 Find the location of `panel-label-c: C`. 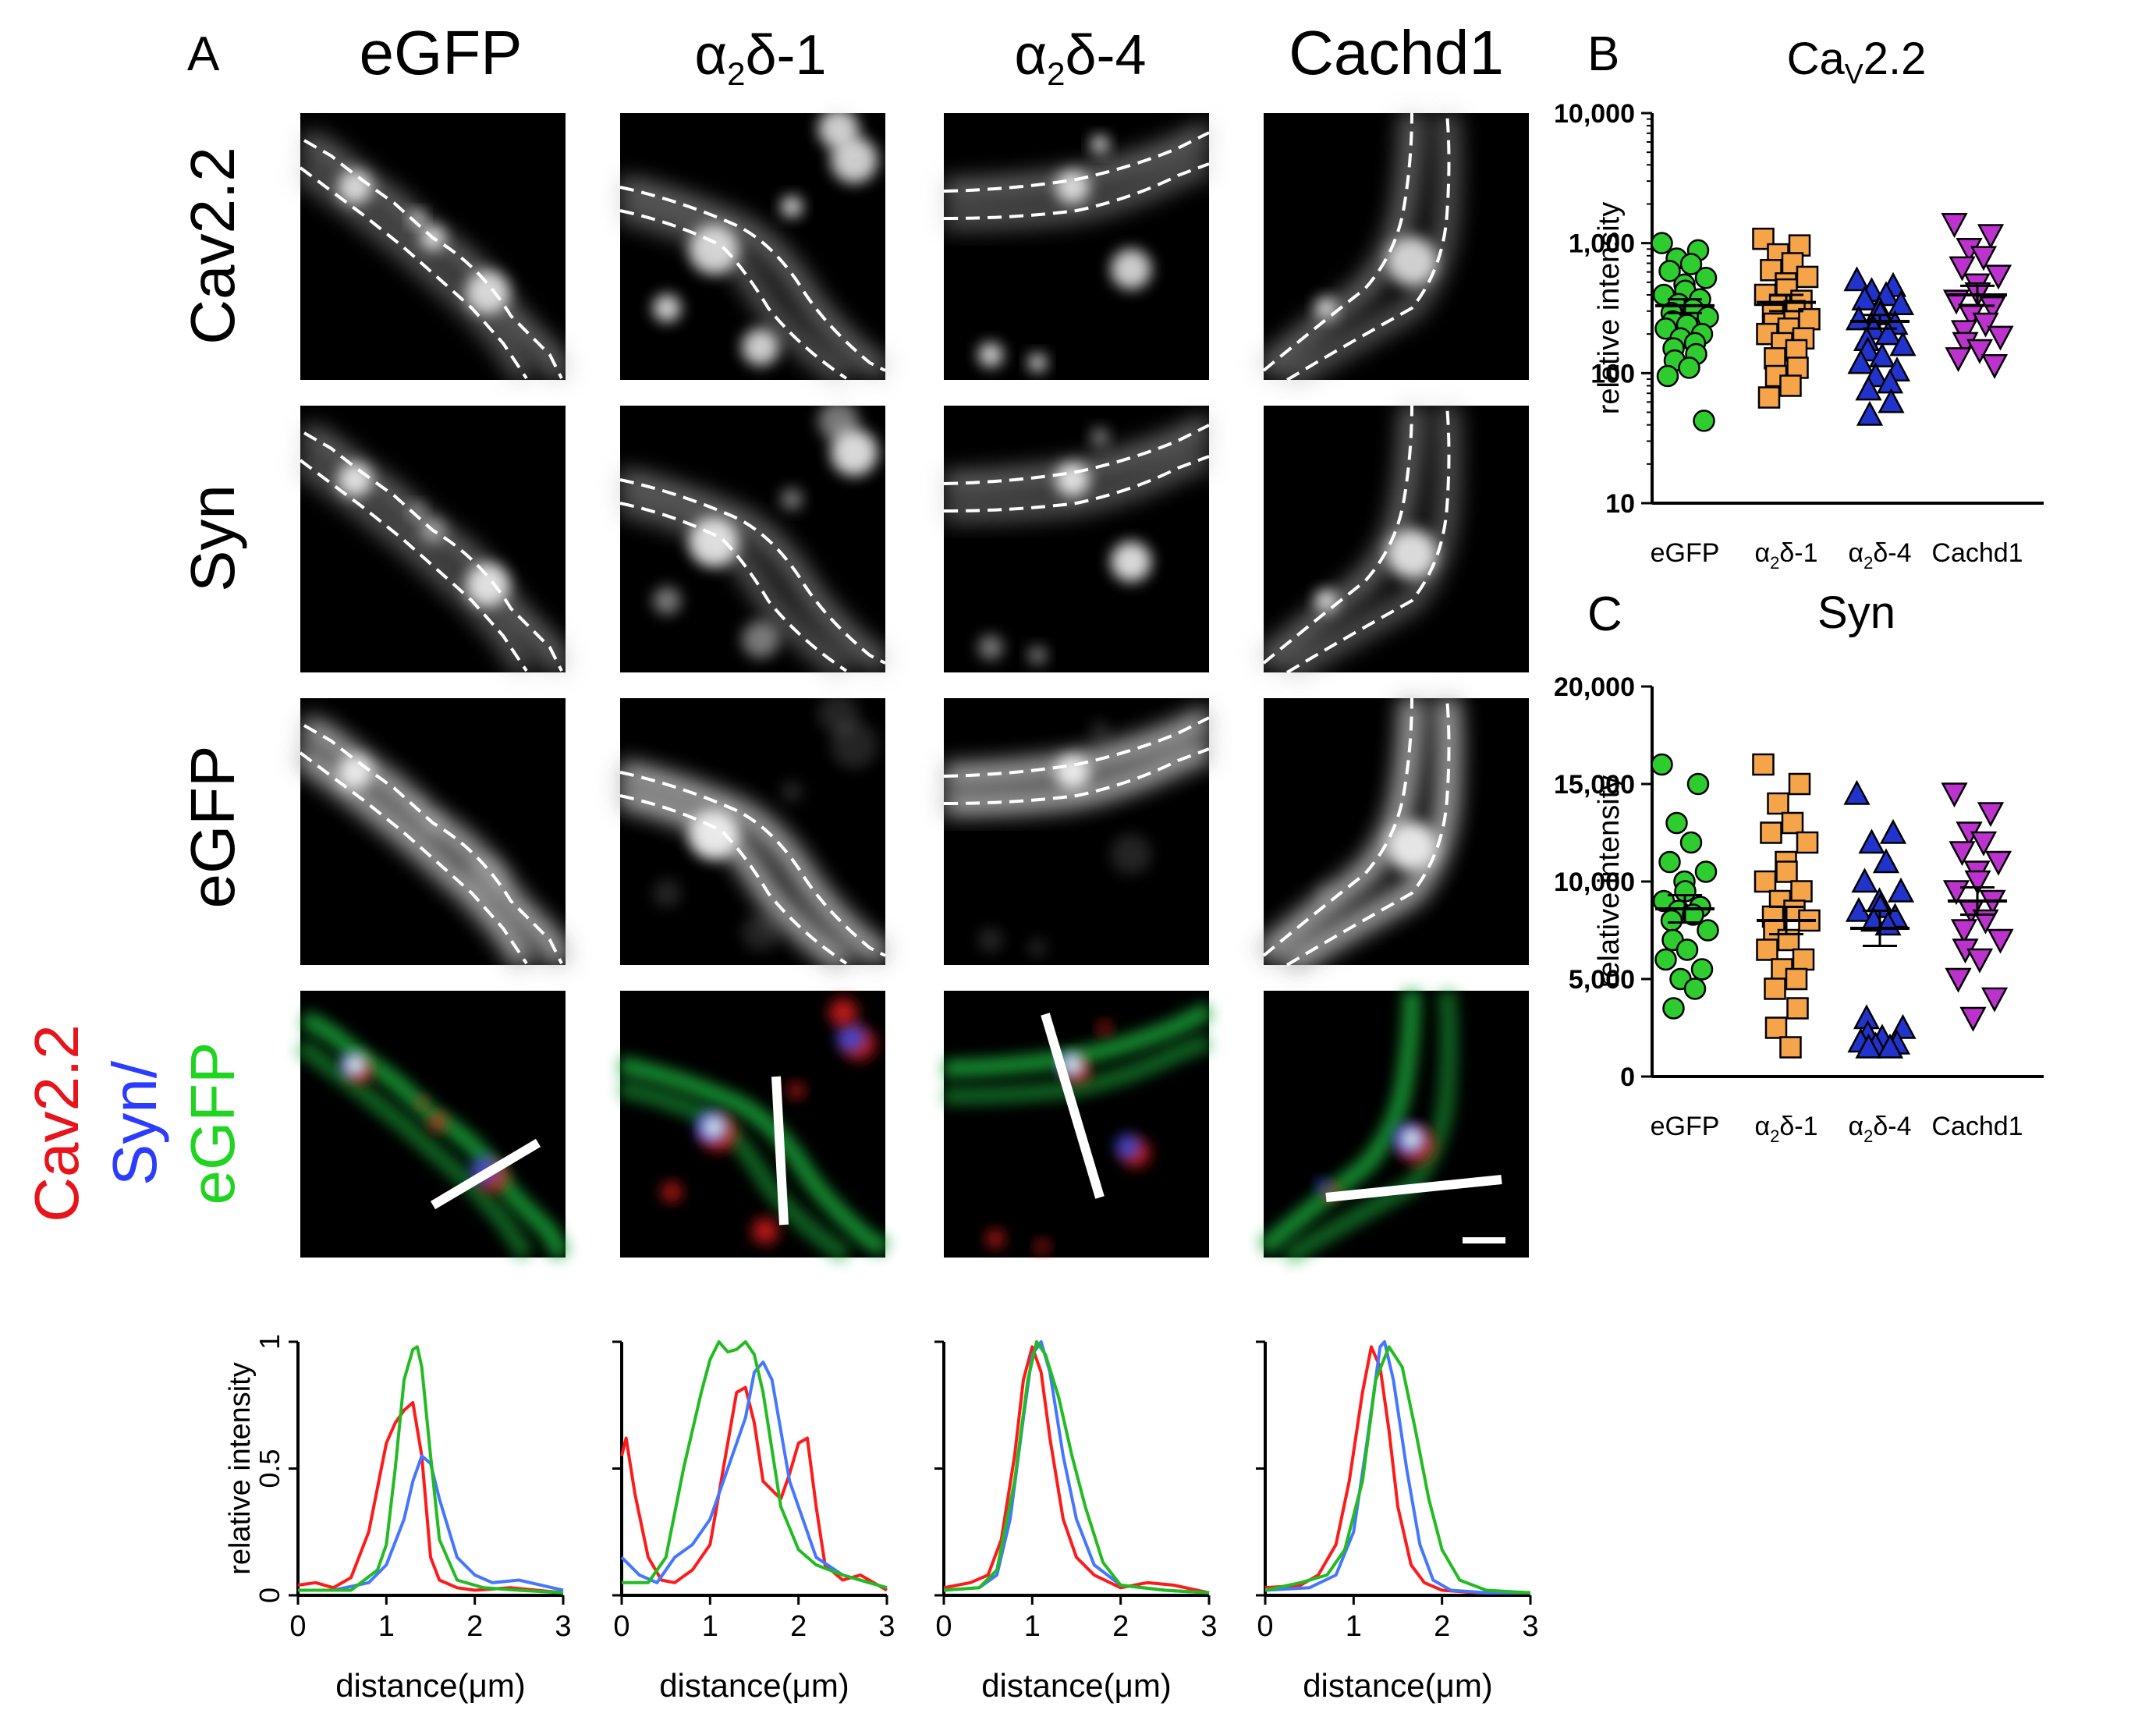

panel-label-c: C is located at coordinates (1605, 614).